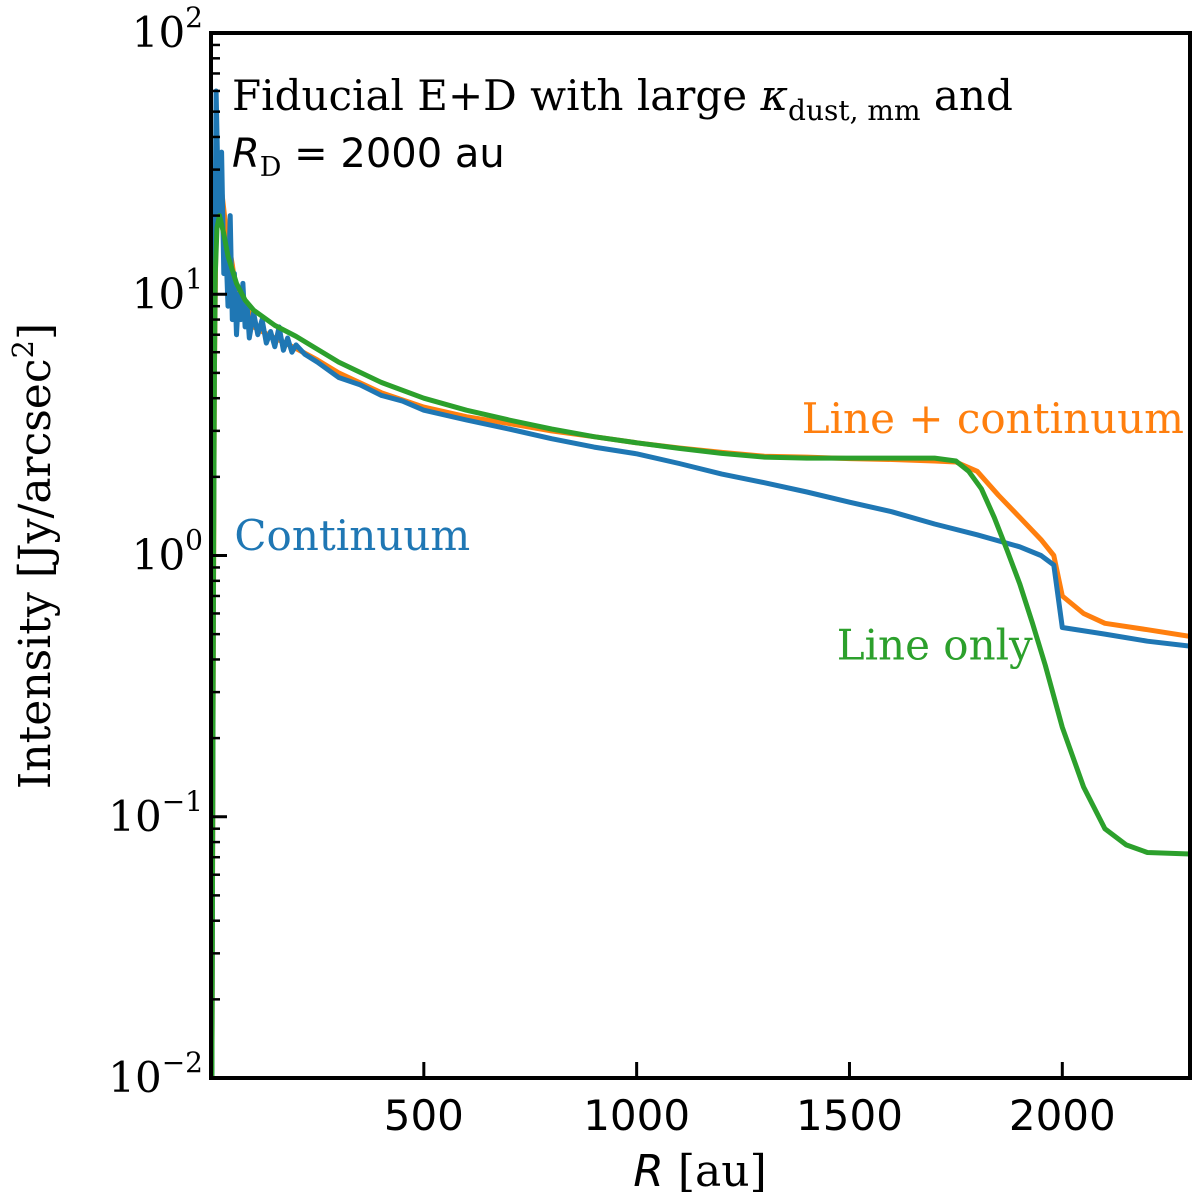  I want to click on annotation-prefix: Fiducial E+D with large, so click(496, 95).